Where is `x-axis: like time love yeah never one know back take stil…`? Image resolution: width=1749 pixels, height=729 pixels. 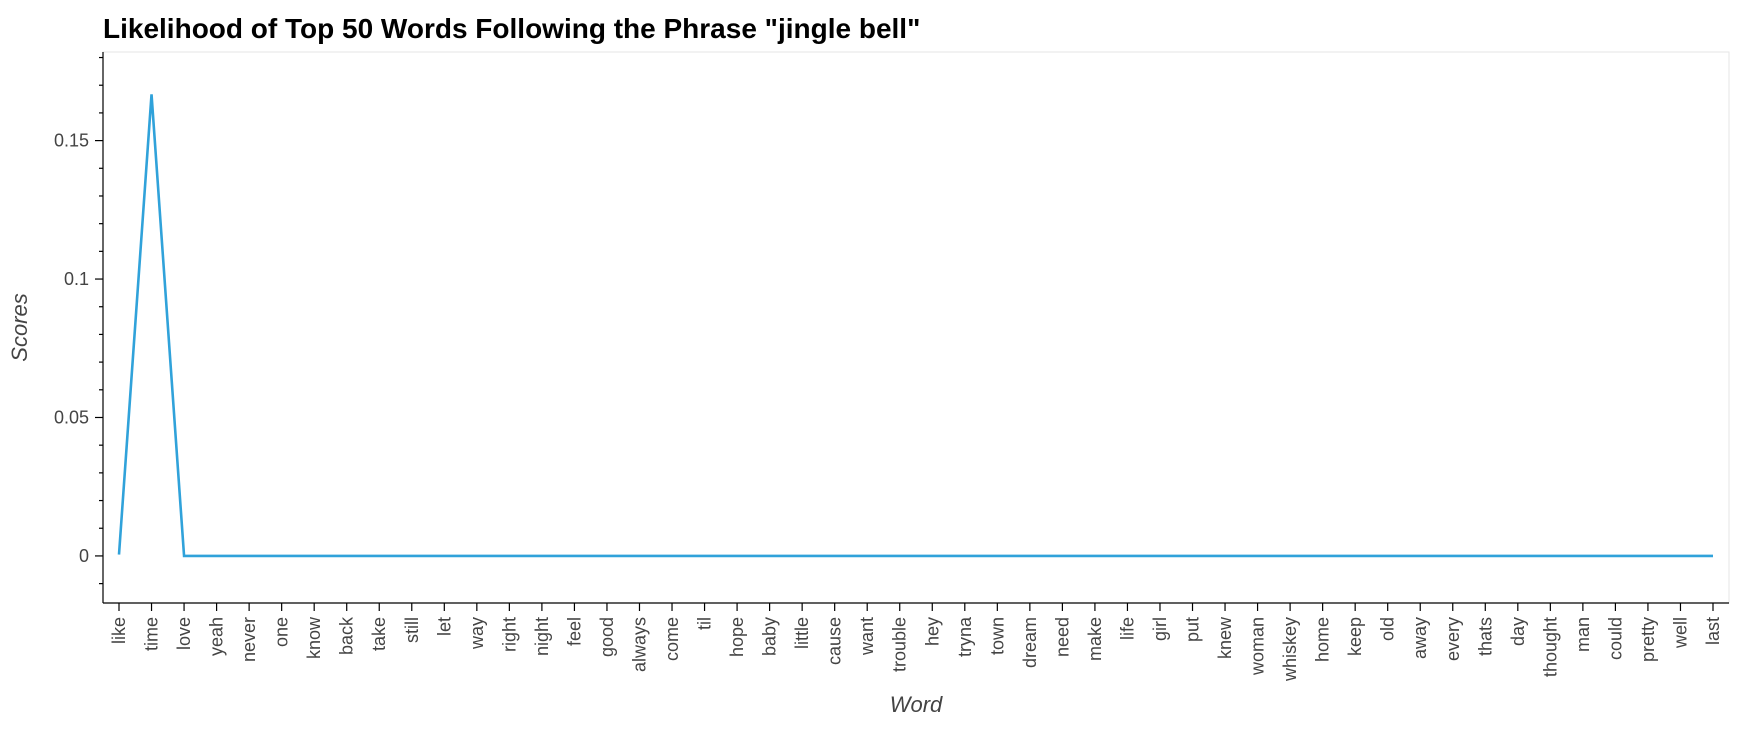 x-axis: like time love yeah never one know back take stil… is located at coordinates (916, 642).